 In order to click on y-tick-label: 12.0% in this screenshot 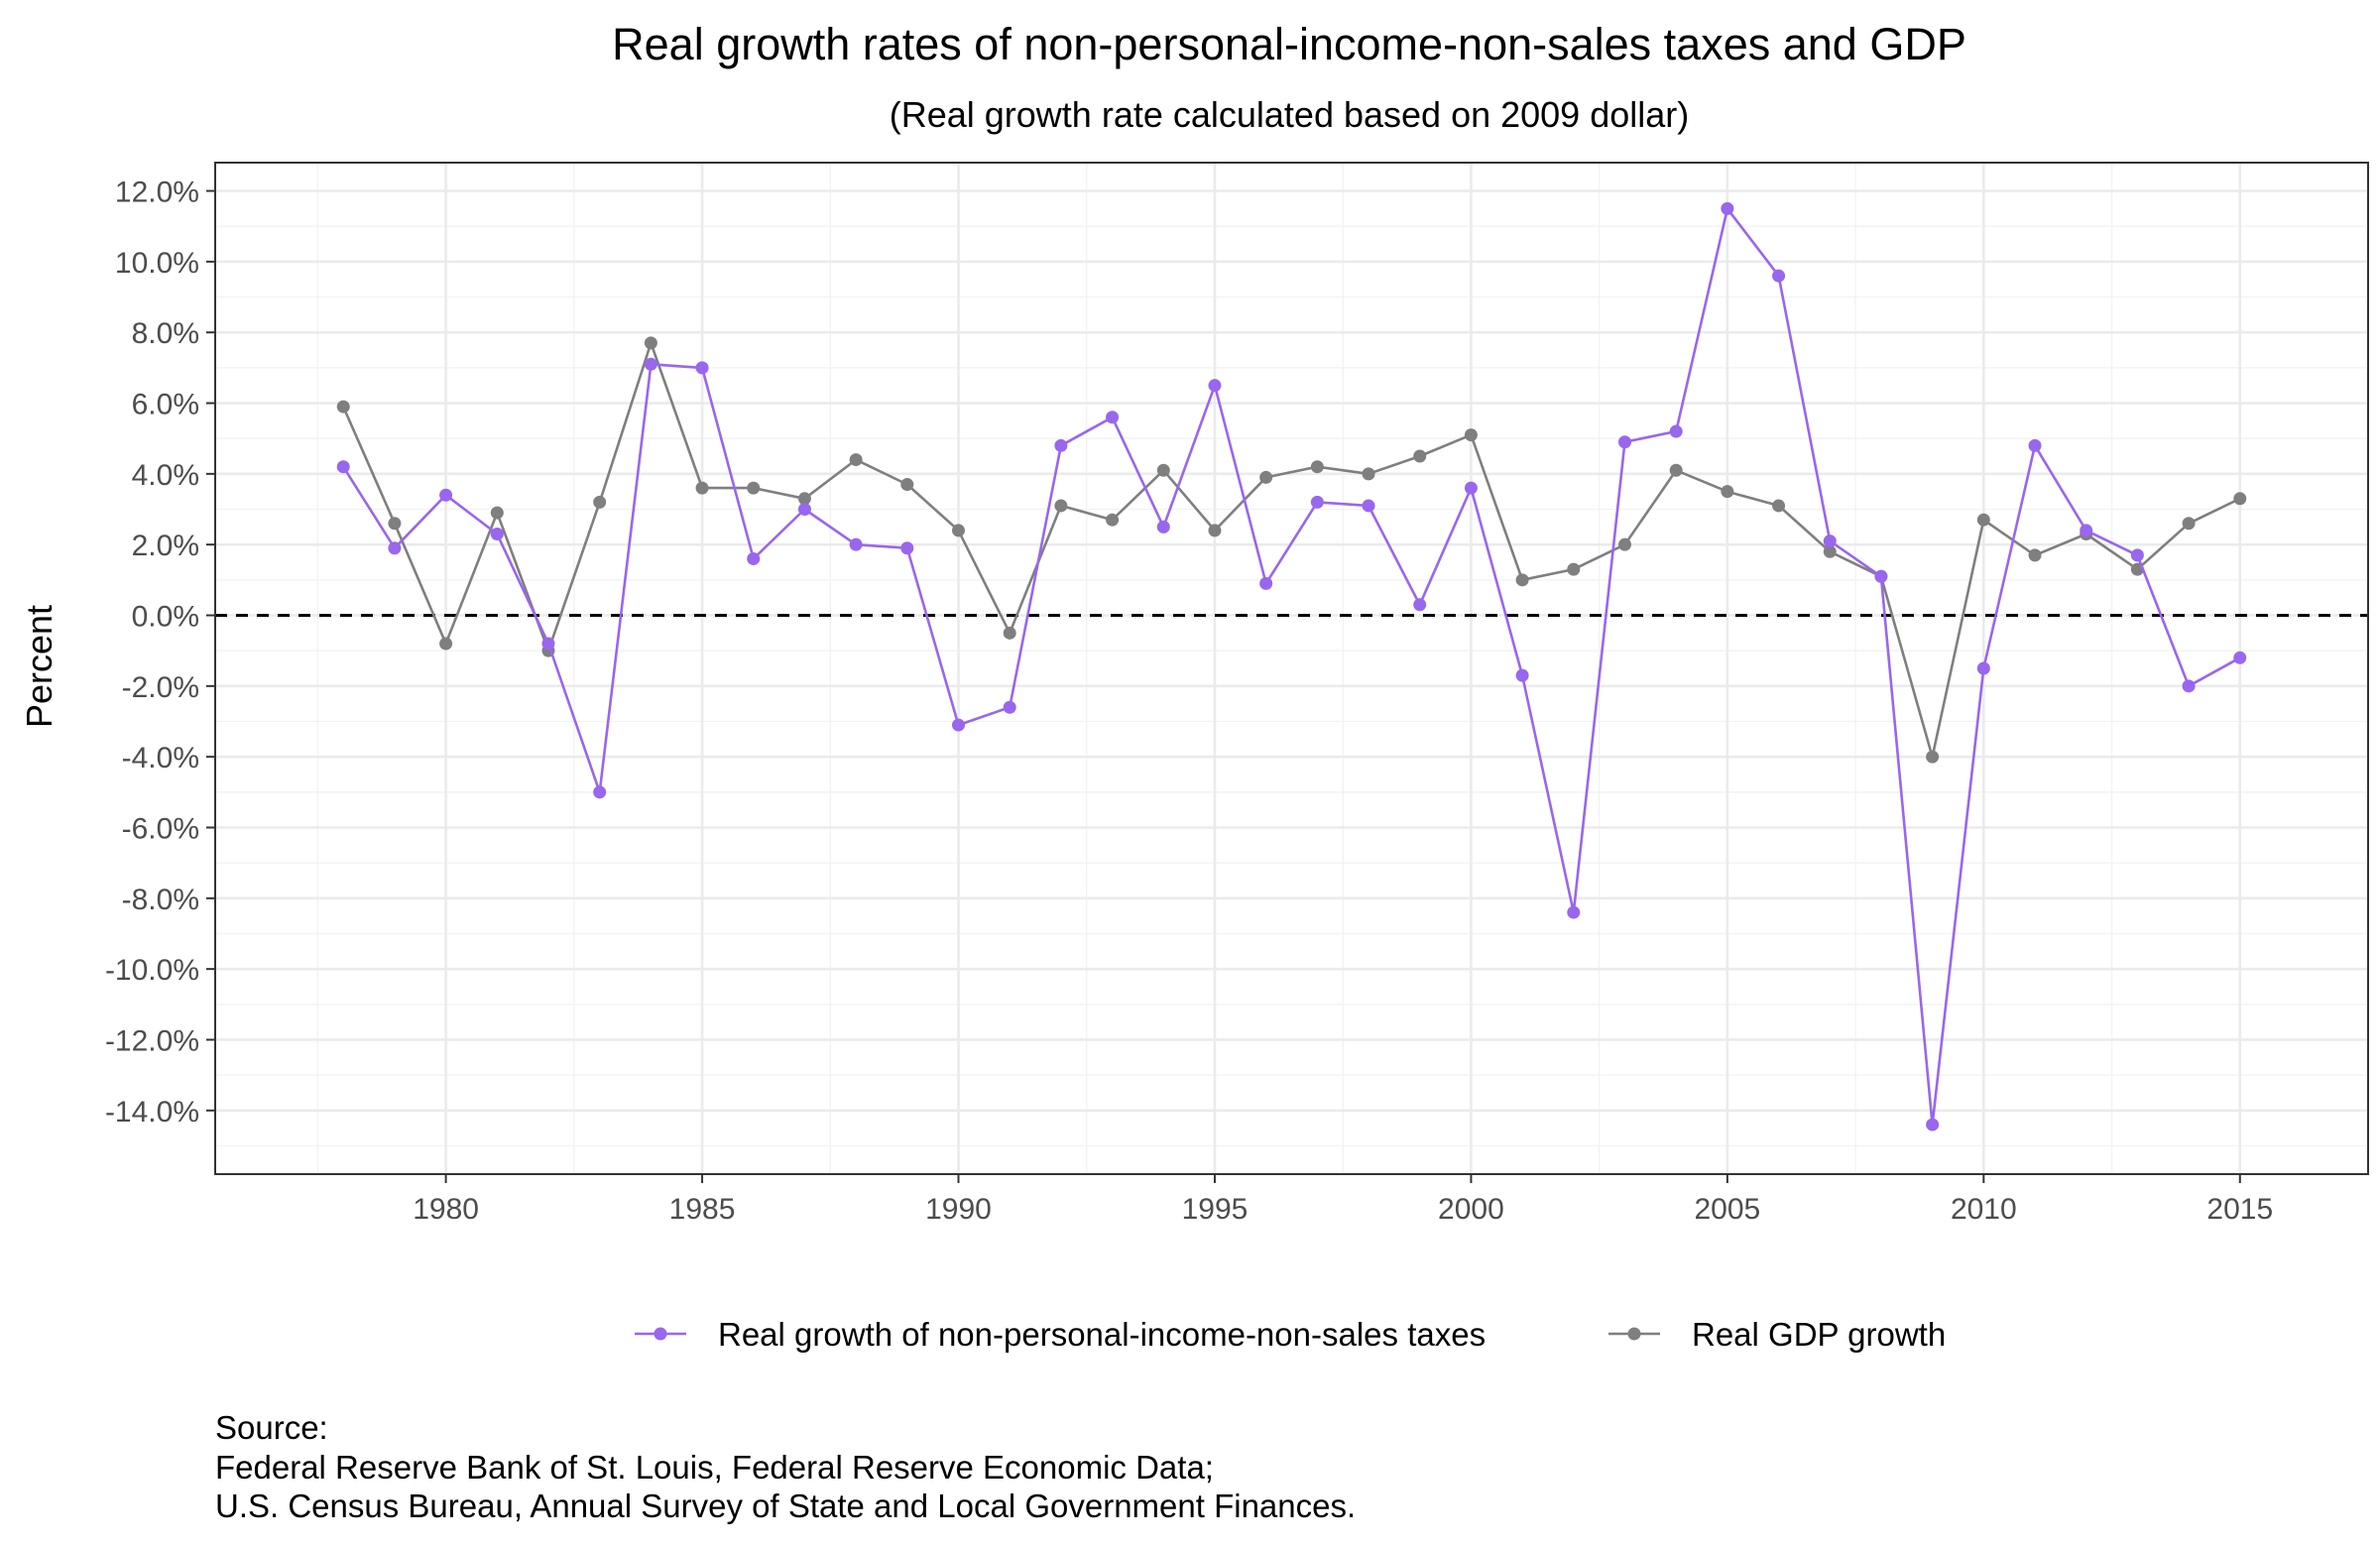, I will do `click(157, 193)`.